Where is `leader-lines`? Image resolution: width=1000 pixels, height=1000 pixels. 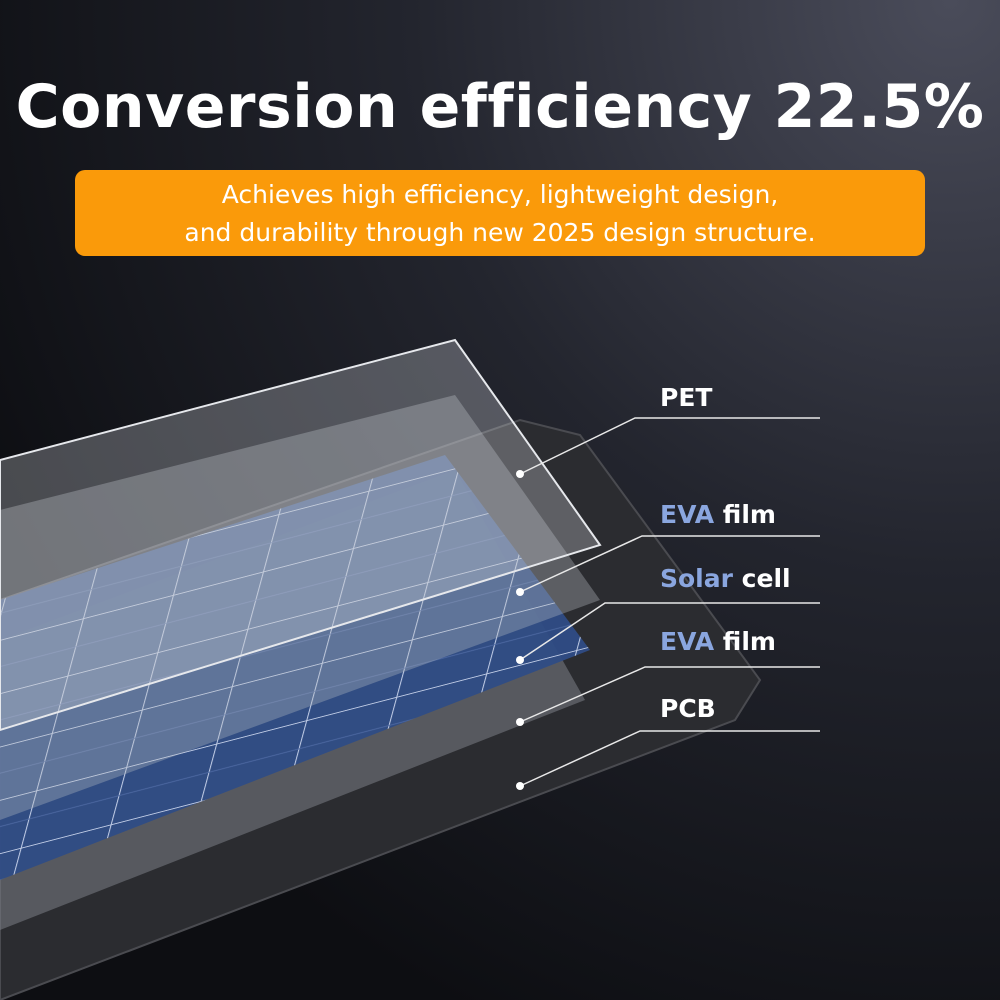
leader-lines is located at coordinates (669, 602).